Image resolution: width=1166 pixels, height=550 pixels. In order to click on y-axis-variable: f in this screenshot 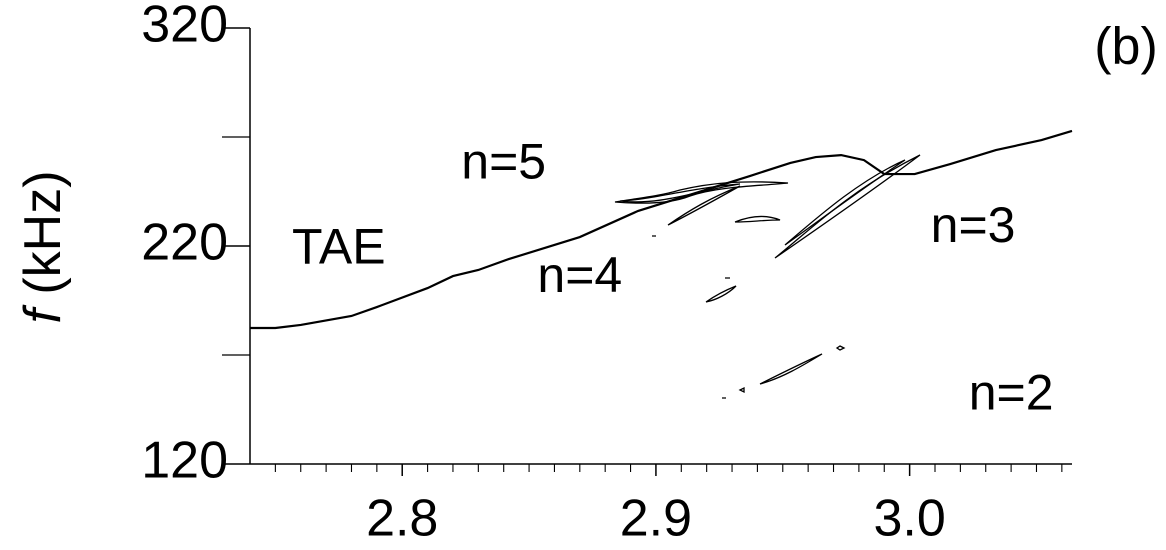, I will do `click(43, 314)`.